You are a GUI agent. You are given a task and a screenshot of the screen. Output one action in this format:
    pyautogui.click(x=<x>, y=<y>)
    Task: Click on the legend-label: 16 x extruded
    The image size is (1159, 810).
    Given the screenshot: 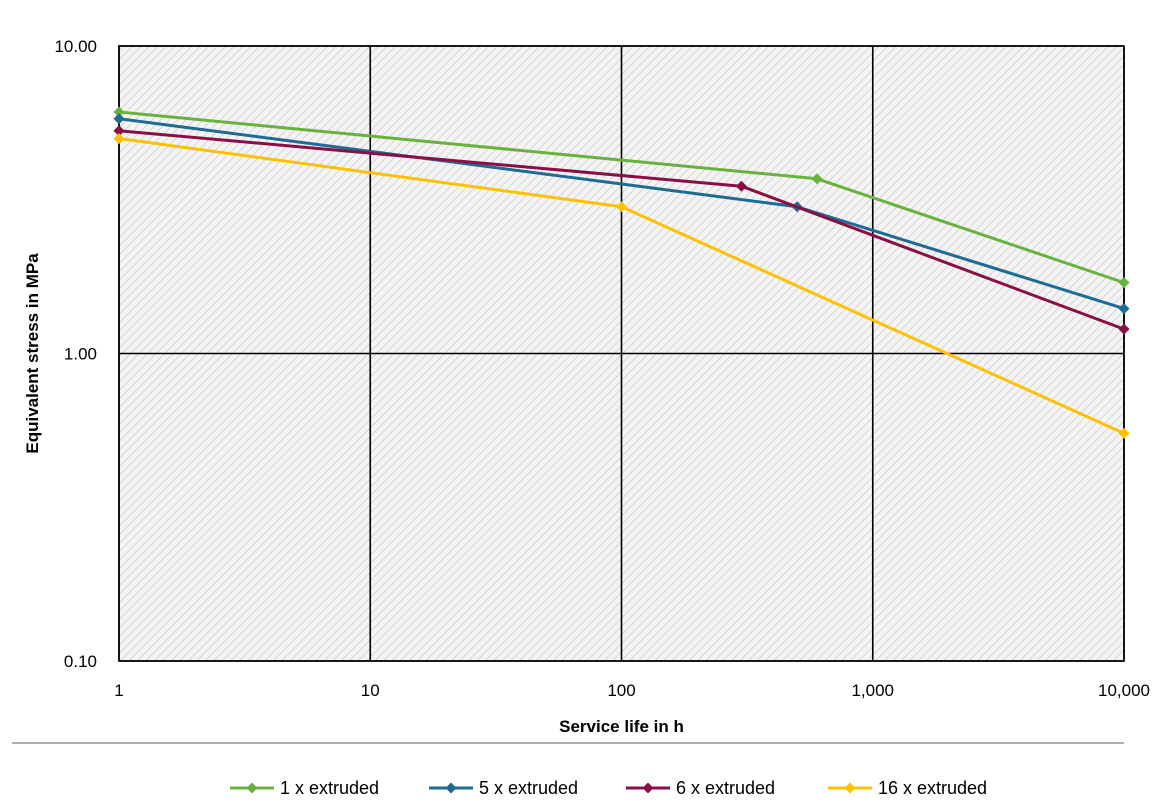 What is the action you would take?
    pyautogui.click(x=932, y=788)
    